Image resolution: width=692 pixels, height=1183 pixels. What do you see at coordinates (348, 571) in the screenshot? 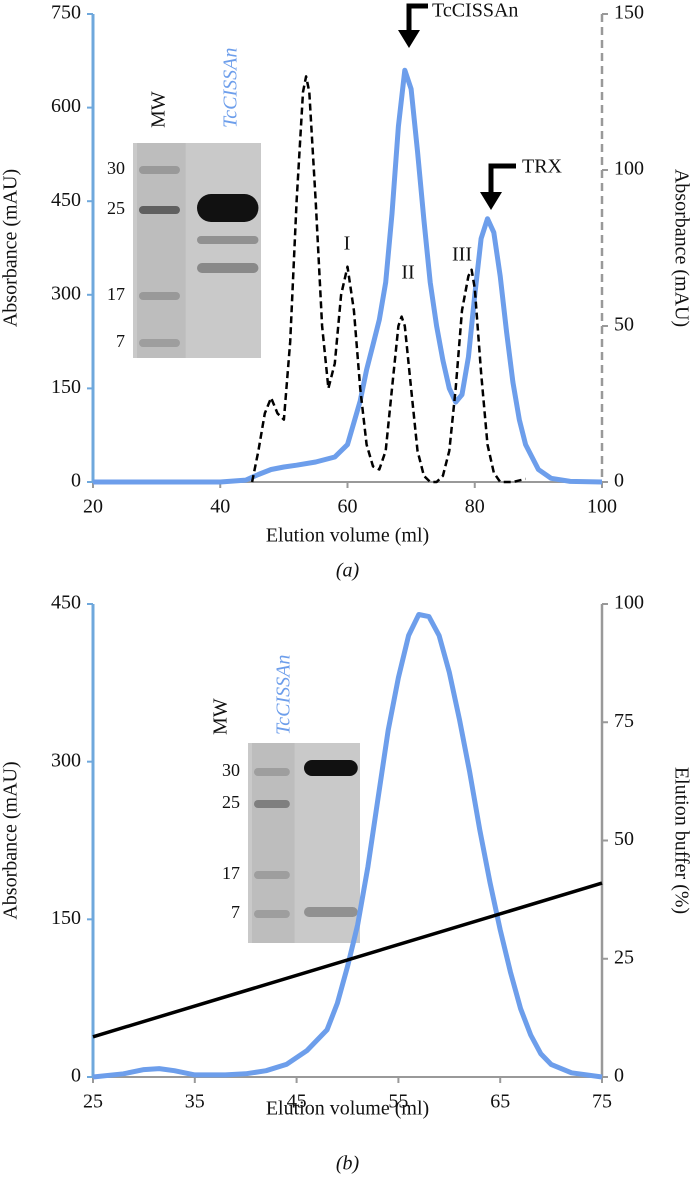
I see `caption: (a)` at bounding box center [348, 571].